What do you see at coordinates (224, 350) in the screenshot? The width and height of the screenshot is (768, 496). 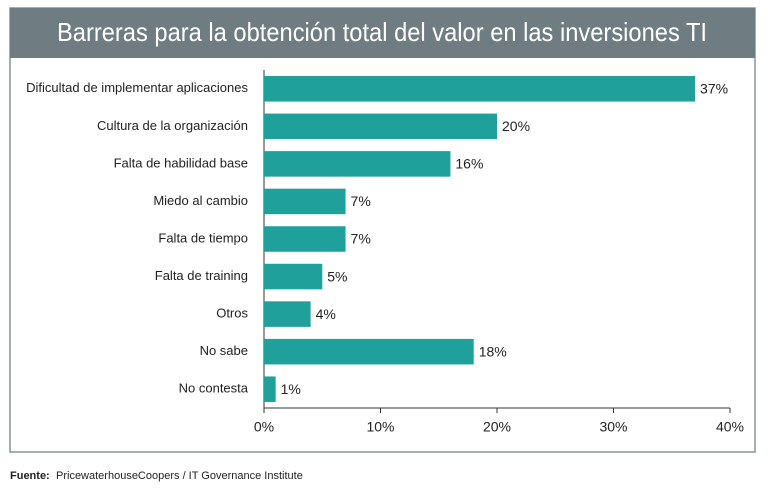 I see `y-tick-label: No sabe` at bounding box center [224, 350].